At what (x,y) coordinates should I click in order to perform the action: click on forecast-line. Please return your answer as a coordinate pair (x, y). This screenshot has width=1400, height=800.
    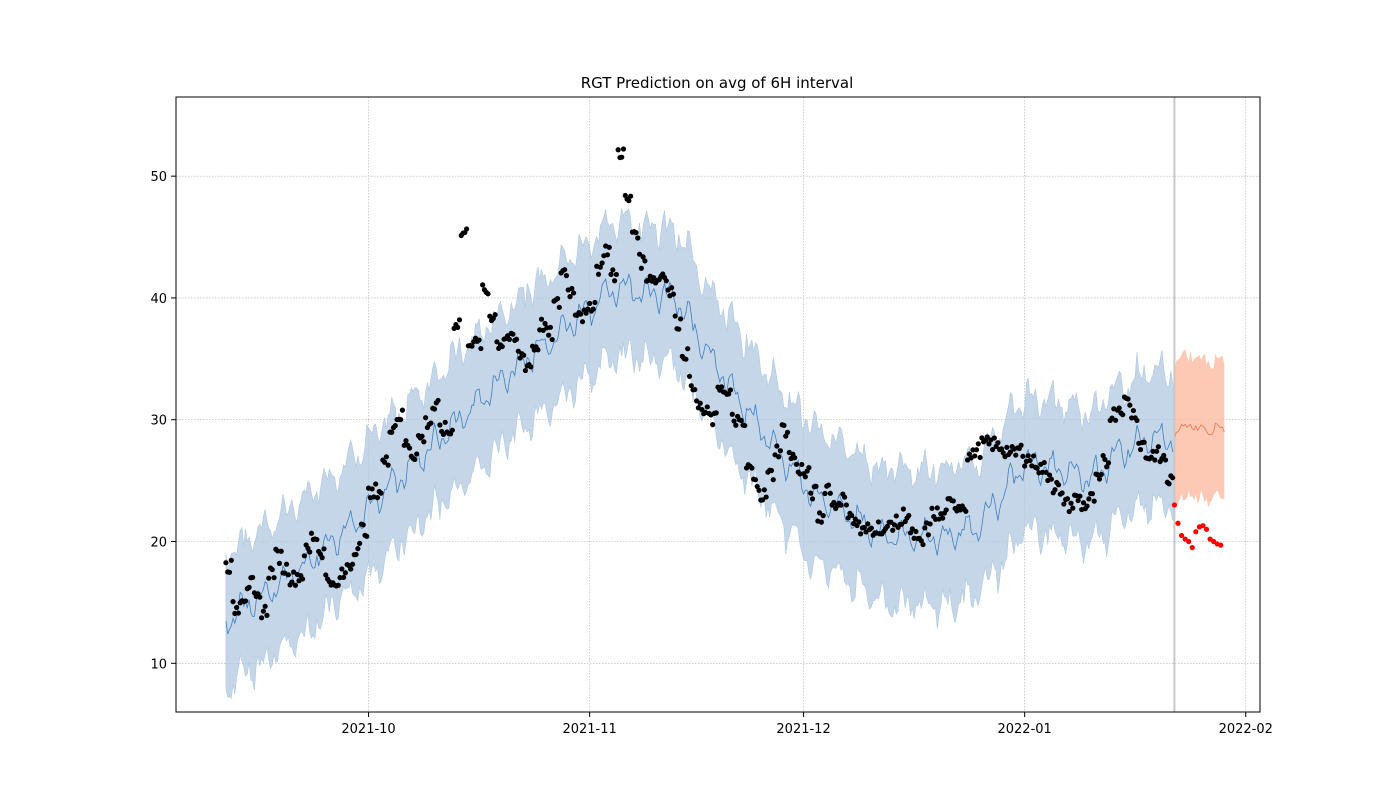
    Looking at the image, I should click on (1199, 431).